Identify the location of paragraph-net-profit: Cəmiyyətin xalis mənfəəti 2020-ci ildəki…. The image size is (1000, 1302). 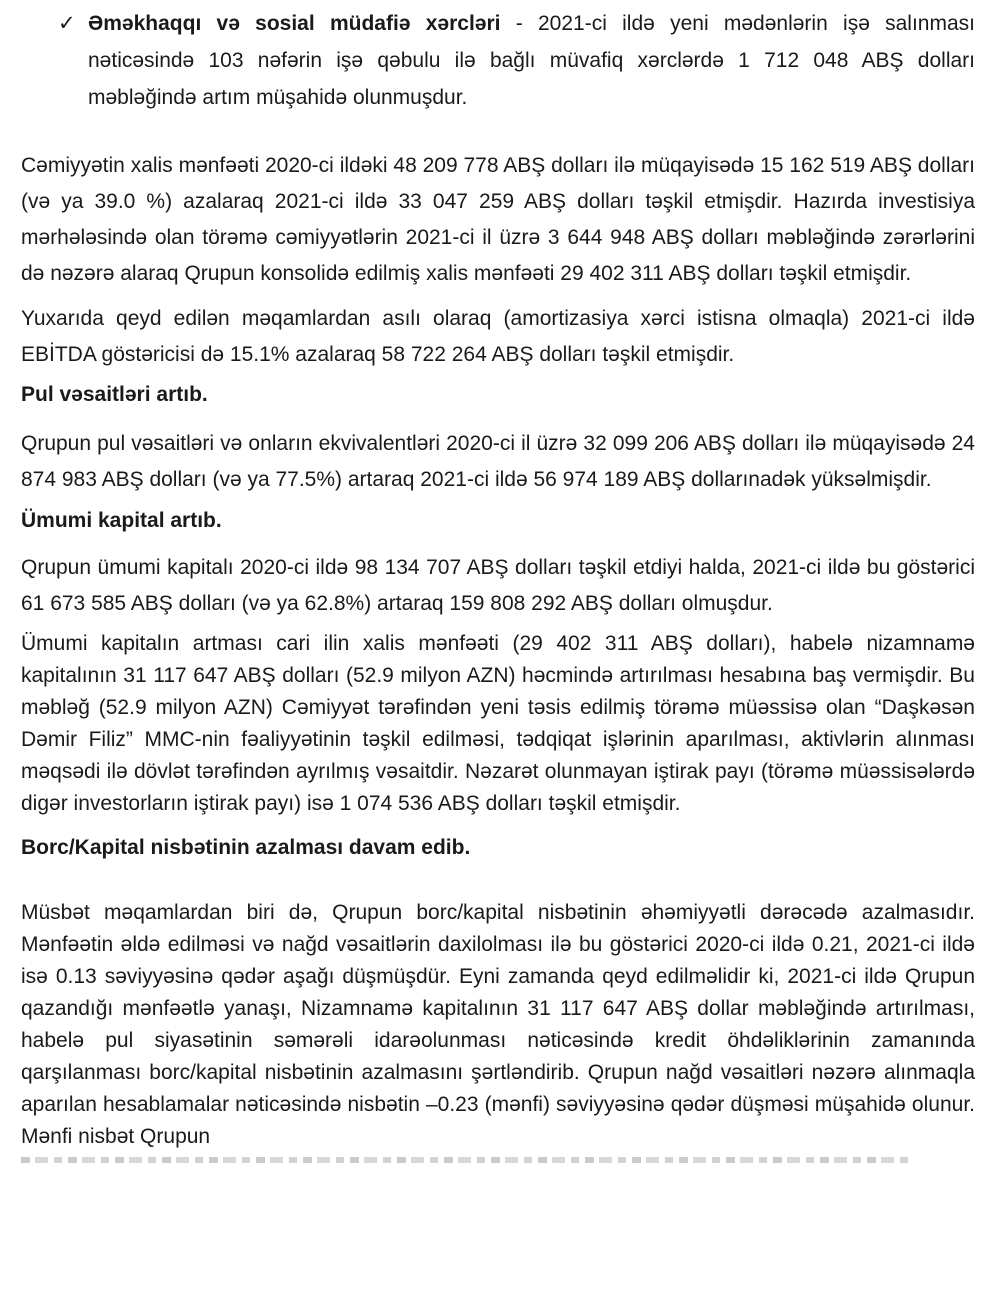
(498, 219).